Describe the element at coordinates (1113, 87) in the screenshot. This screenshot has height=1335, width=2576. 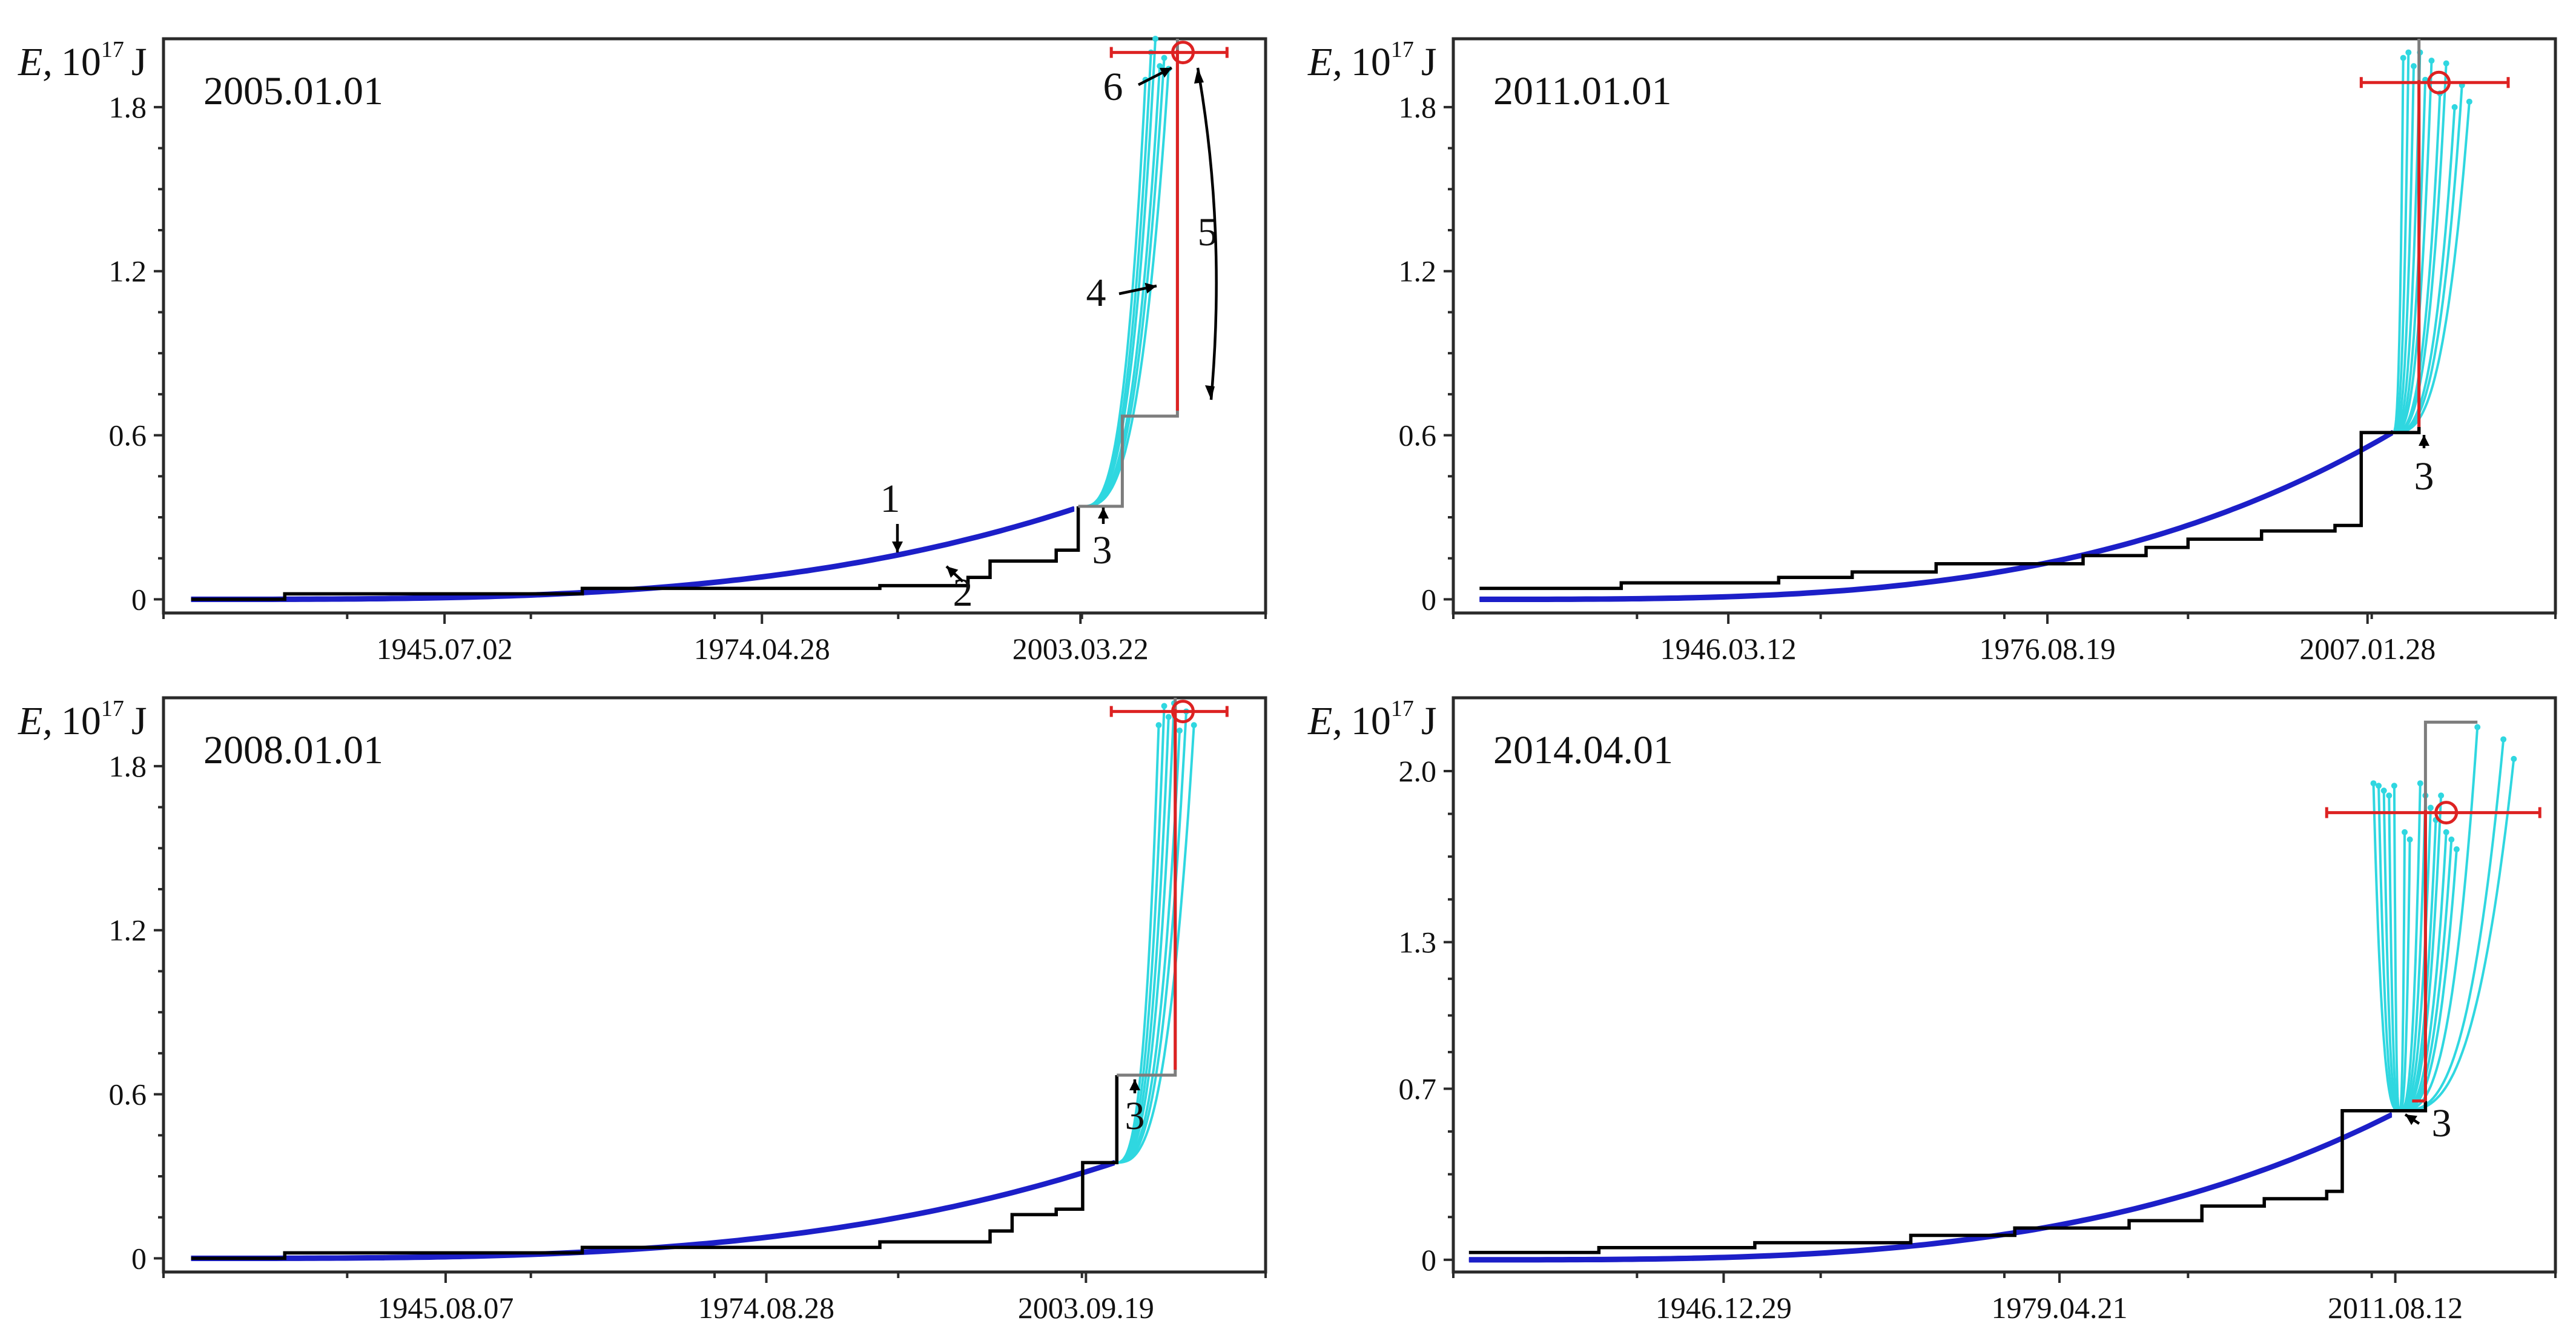
I see `annotation-label: 6` at that location.